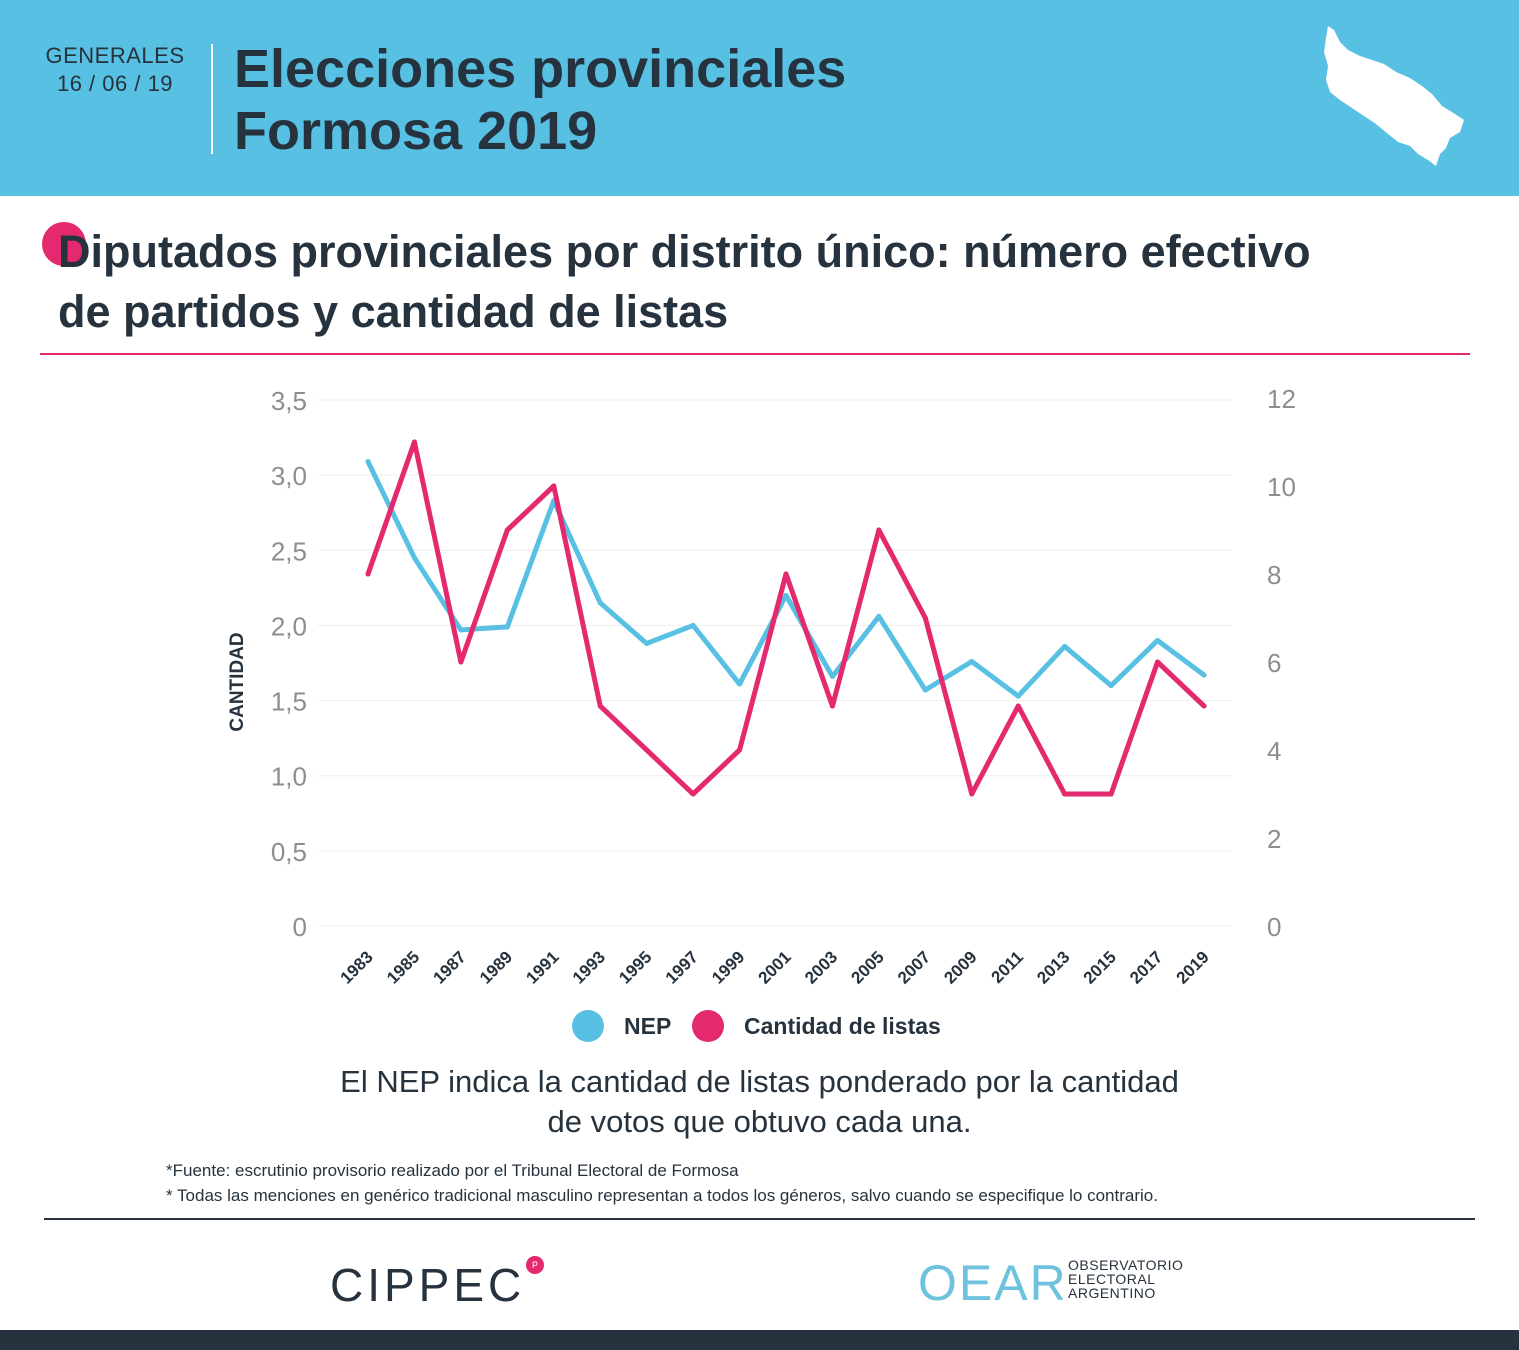  What do you see at coordinates (1193, 967) in the screenshot?
I see `x-tick-label: 2019` at bounding box center [1193, 967].